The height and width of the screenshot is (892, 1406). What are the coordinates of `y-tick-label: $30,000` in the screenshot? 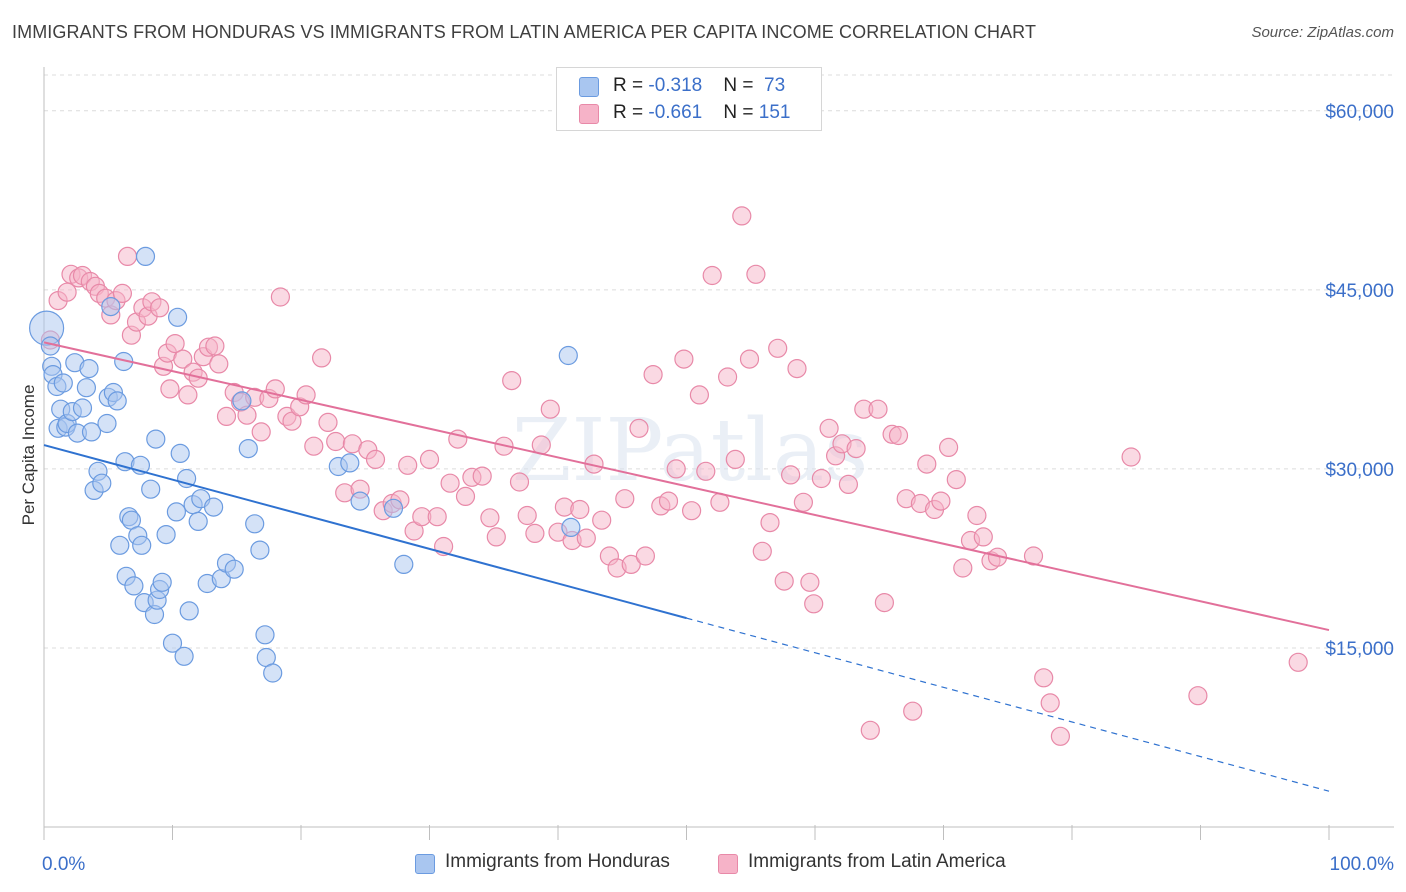 It's located at (1359, 470).